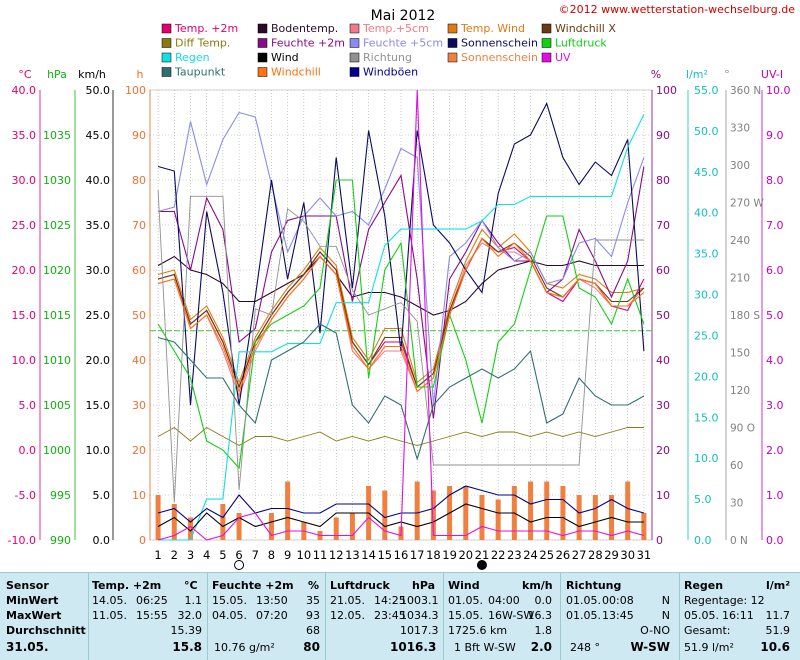 The height and width of the screenshot is (660, 800). What do you see at coordinates (320, 555) in the screenshot?
I see `day-tick: 11` at bounding box center [320, 555].